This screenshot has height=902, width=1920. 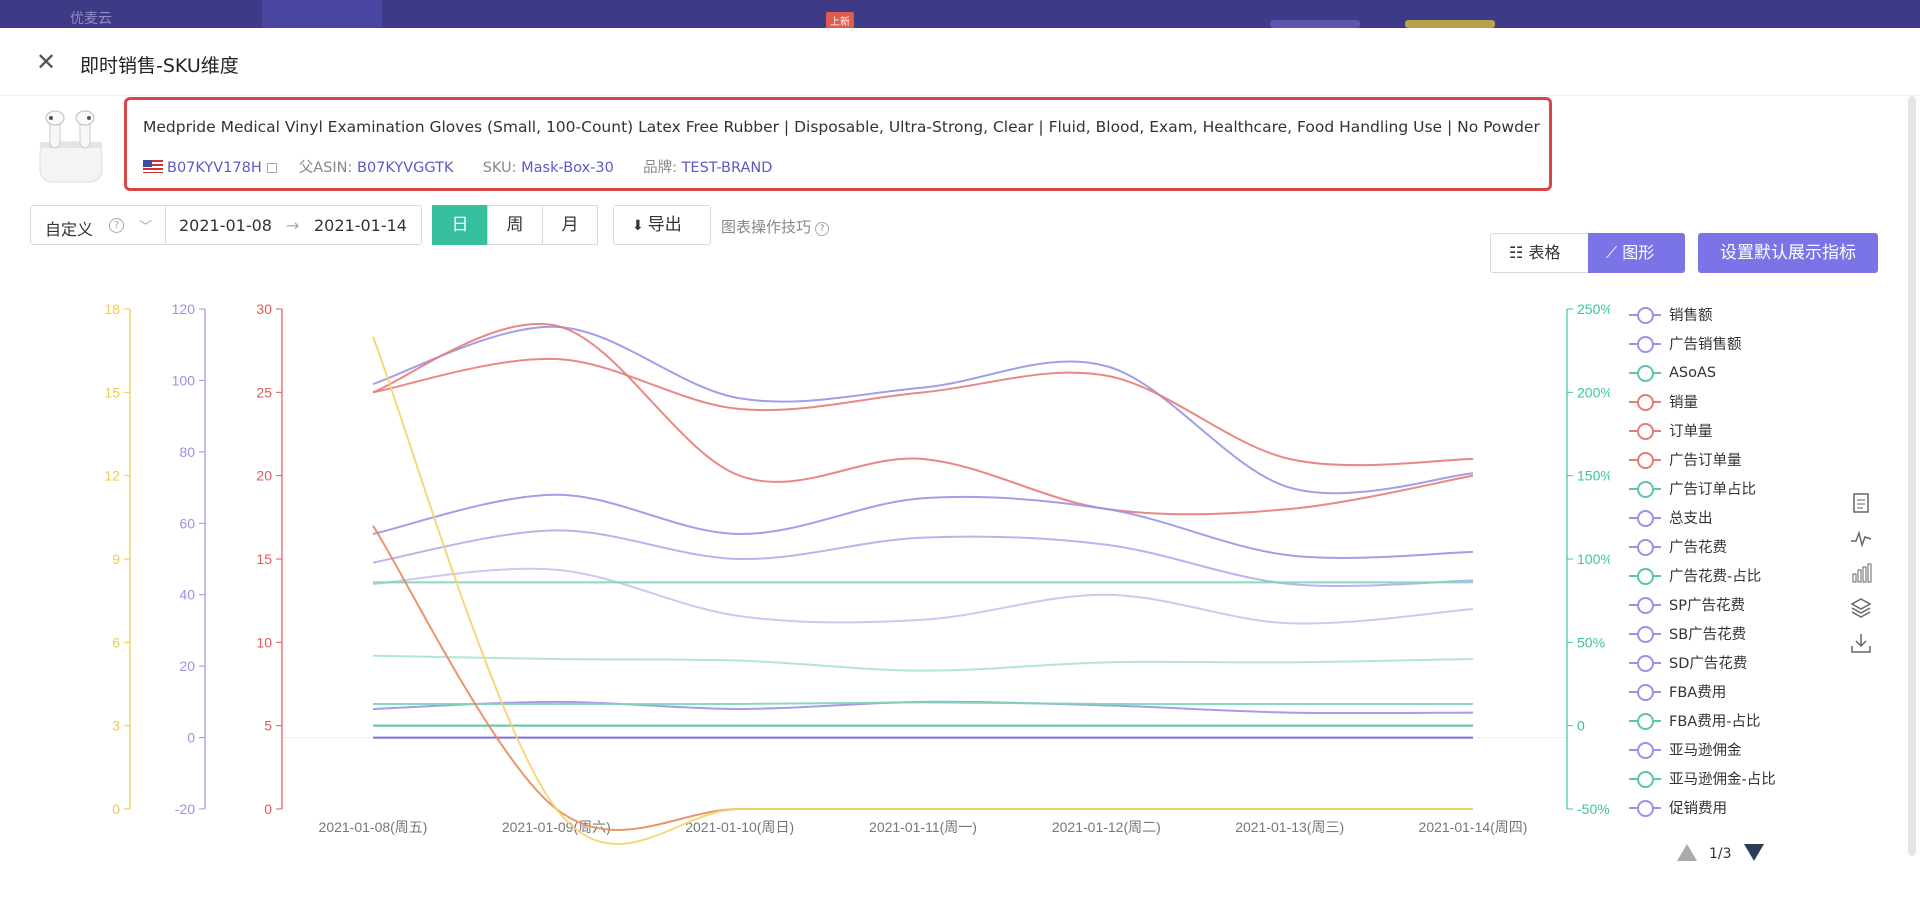 I want to click on y-axis-tick-label: 20, so click(x=187, y=666).